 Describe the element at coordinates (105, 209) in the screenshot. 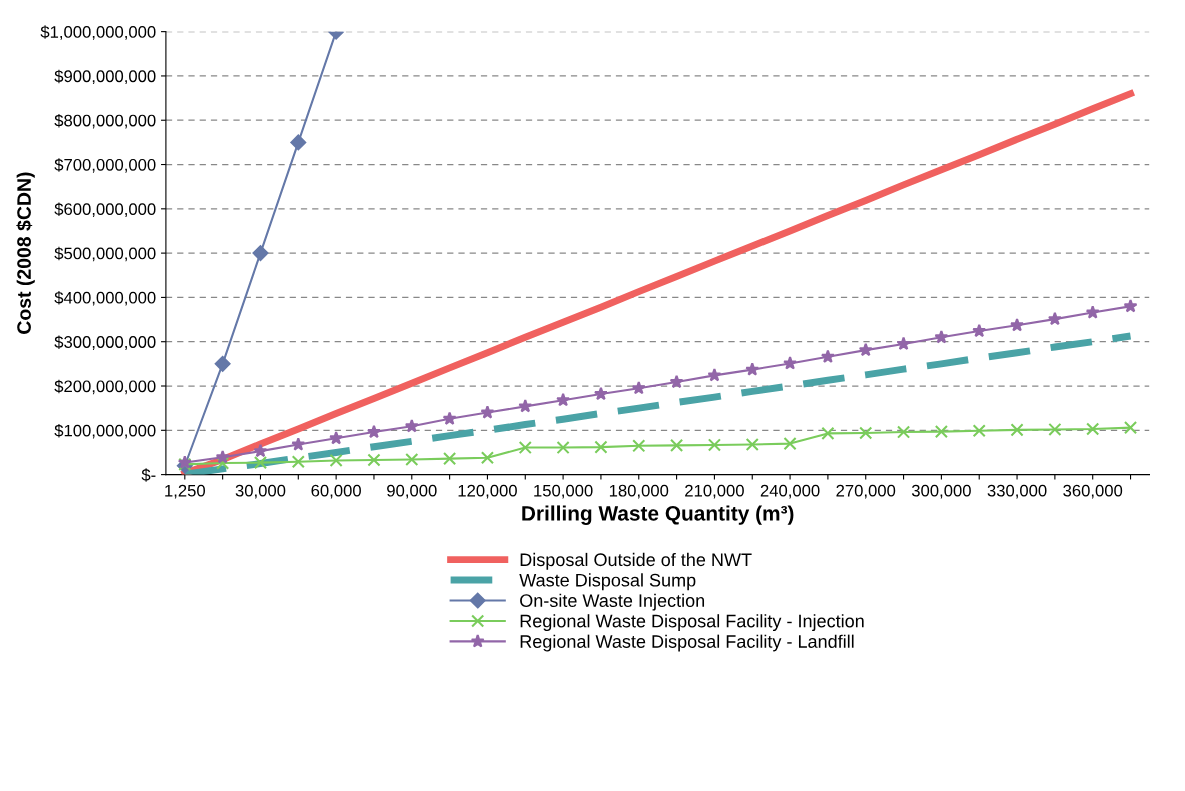

I see `y-tick-label: $600,000,000` at that location.